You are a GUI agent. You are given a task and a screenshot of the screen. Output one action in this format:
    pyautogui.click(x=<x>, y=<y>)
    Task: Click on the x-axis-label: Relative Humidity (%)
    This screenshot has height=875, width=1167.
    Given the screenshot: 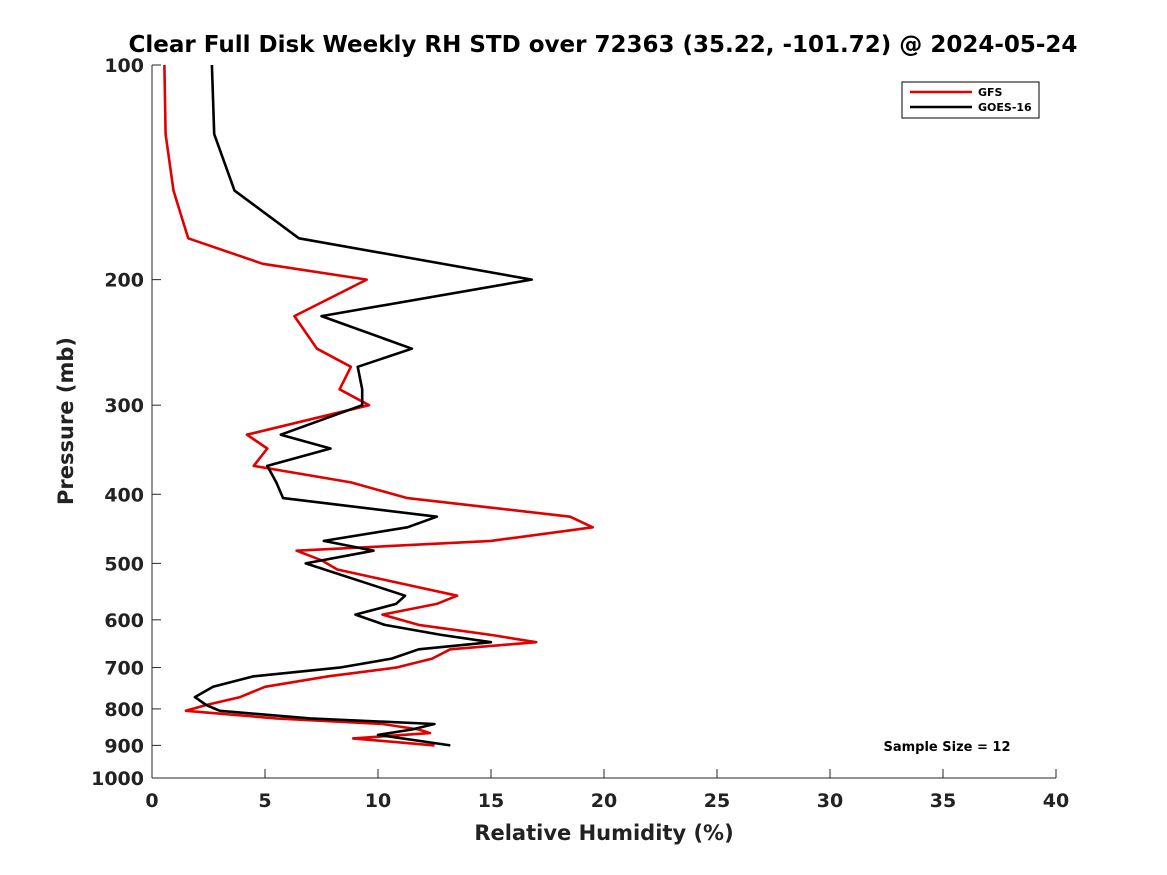 What is the action you would take?
    pyautogui.click(x=603, y=833)
    